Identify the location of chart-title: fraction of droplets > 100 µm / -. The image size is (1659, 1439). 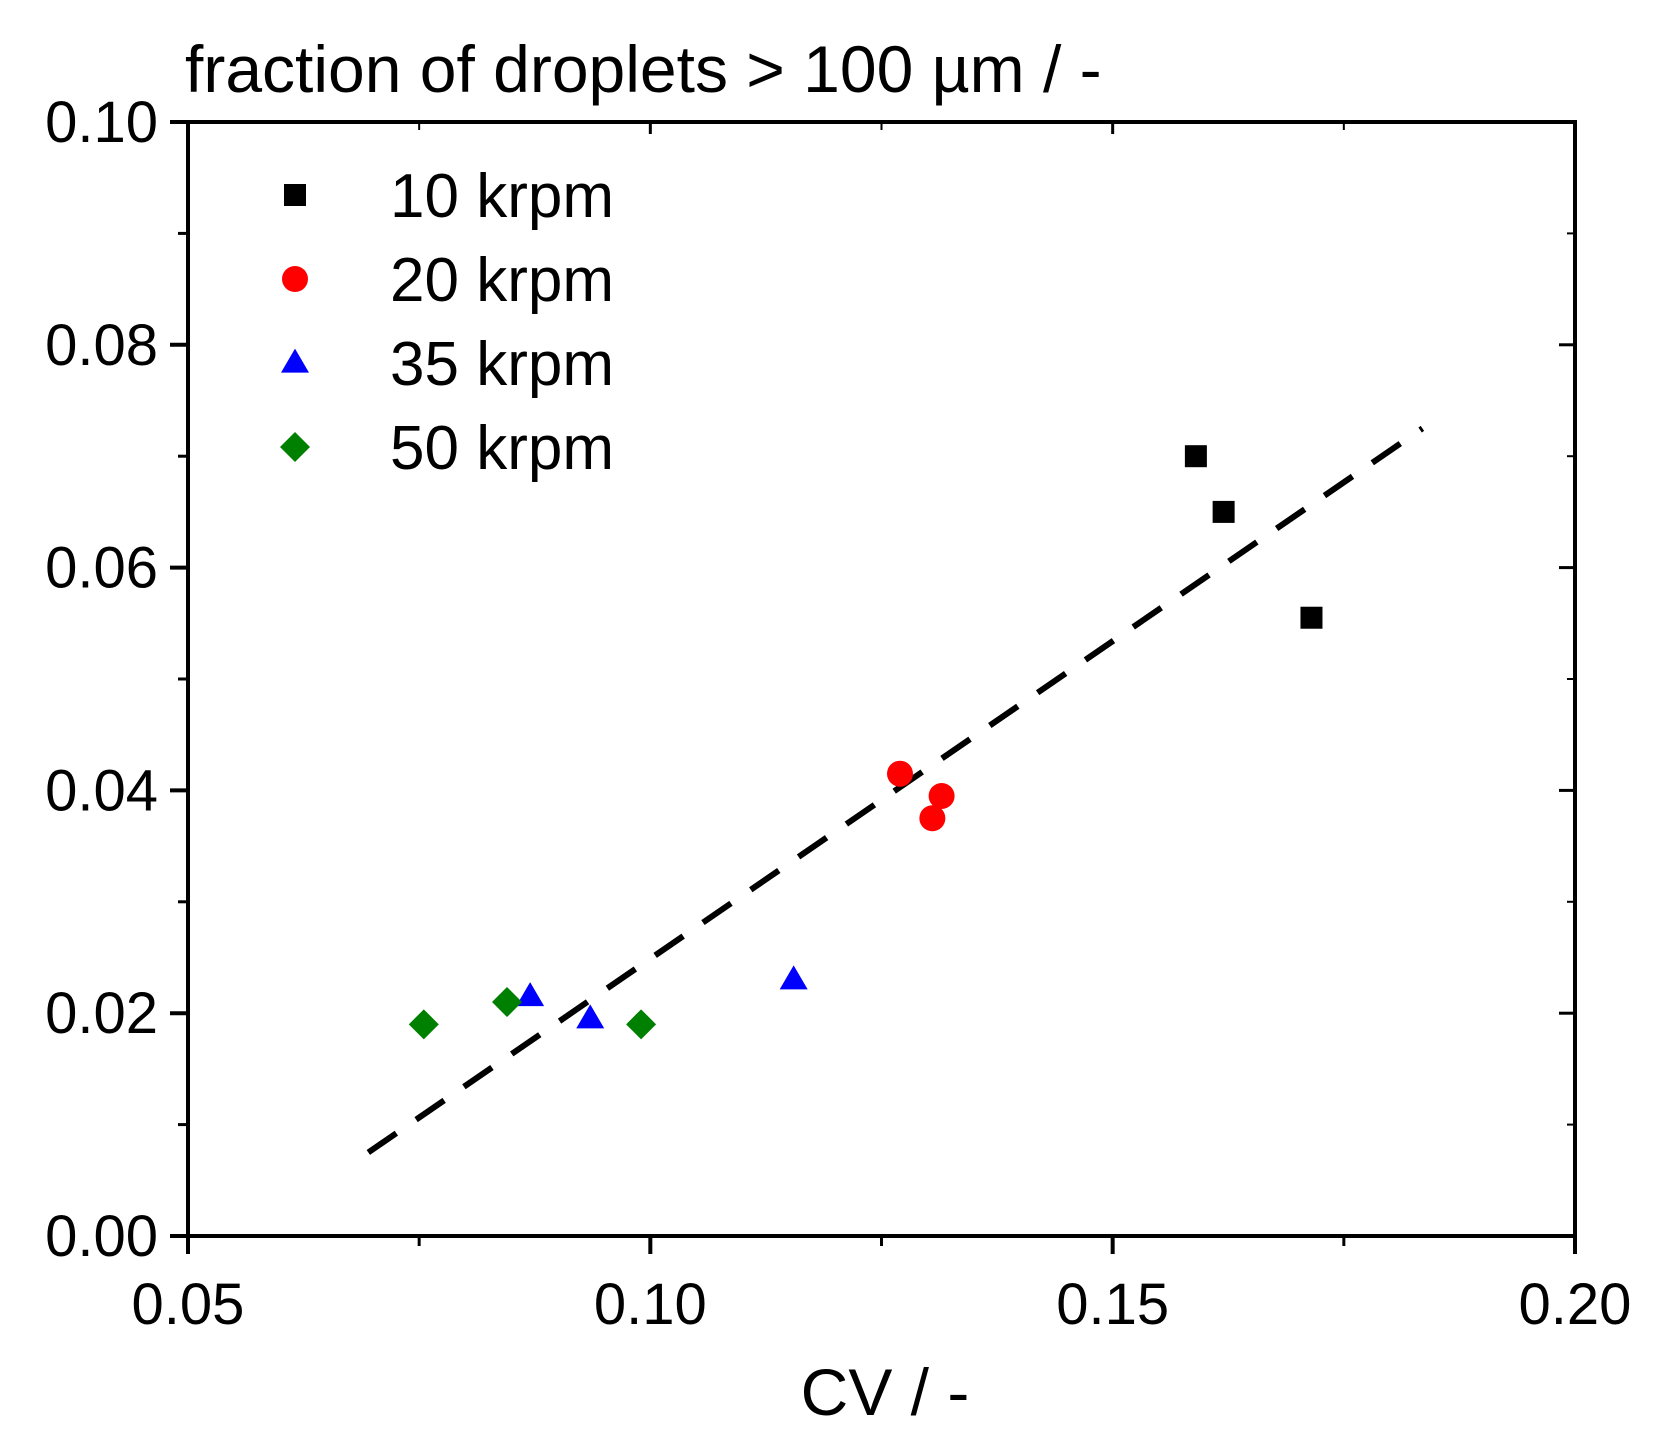
(643, 69).